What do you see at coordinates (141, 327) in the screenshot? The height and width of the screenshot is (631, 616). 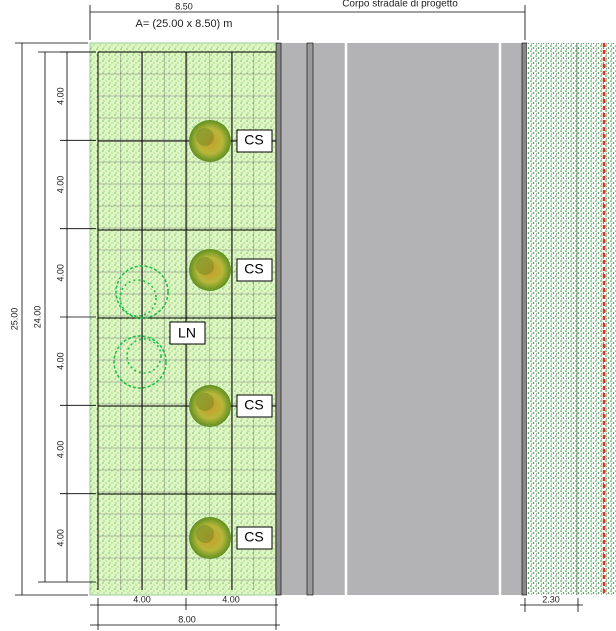 I see `shrubs` at bounding box center [141, 327].